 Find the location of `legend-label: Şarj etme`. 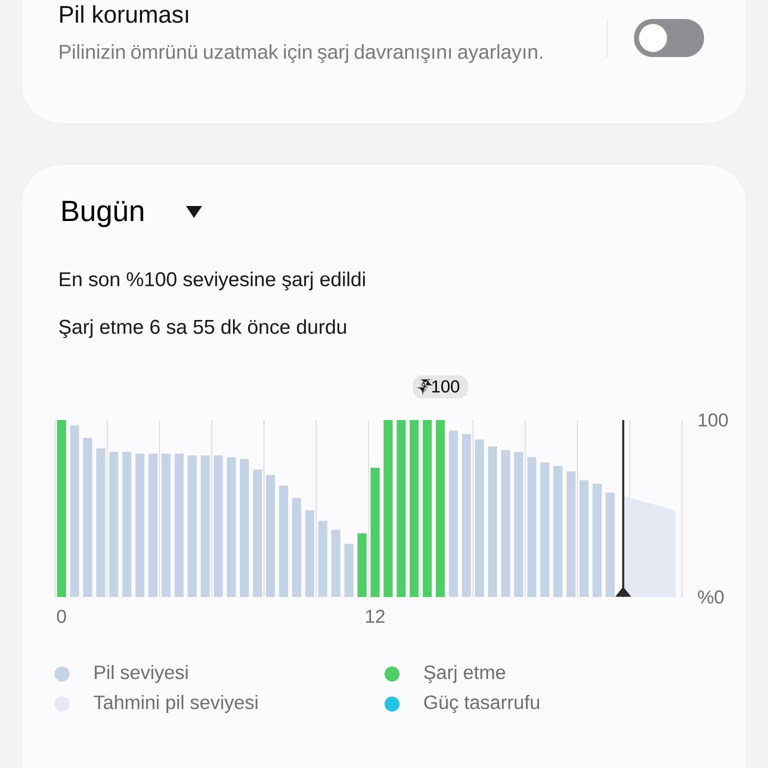

legend-label: Şarj etme is located at coordinates (465, 674).